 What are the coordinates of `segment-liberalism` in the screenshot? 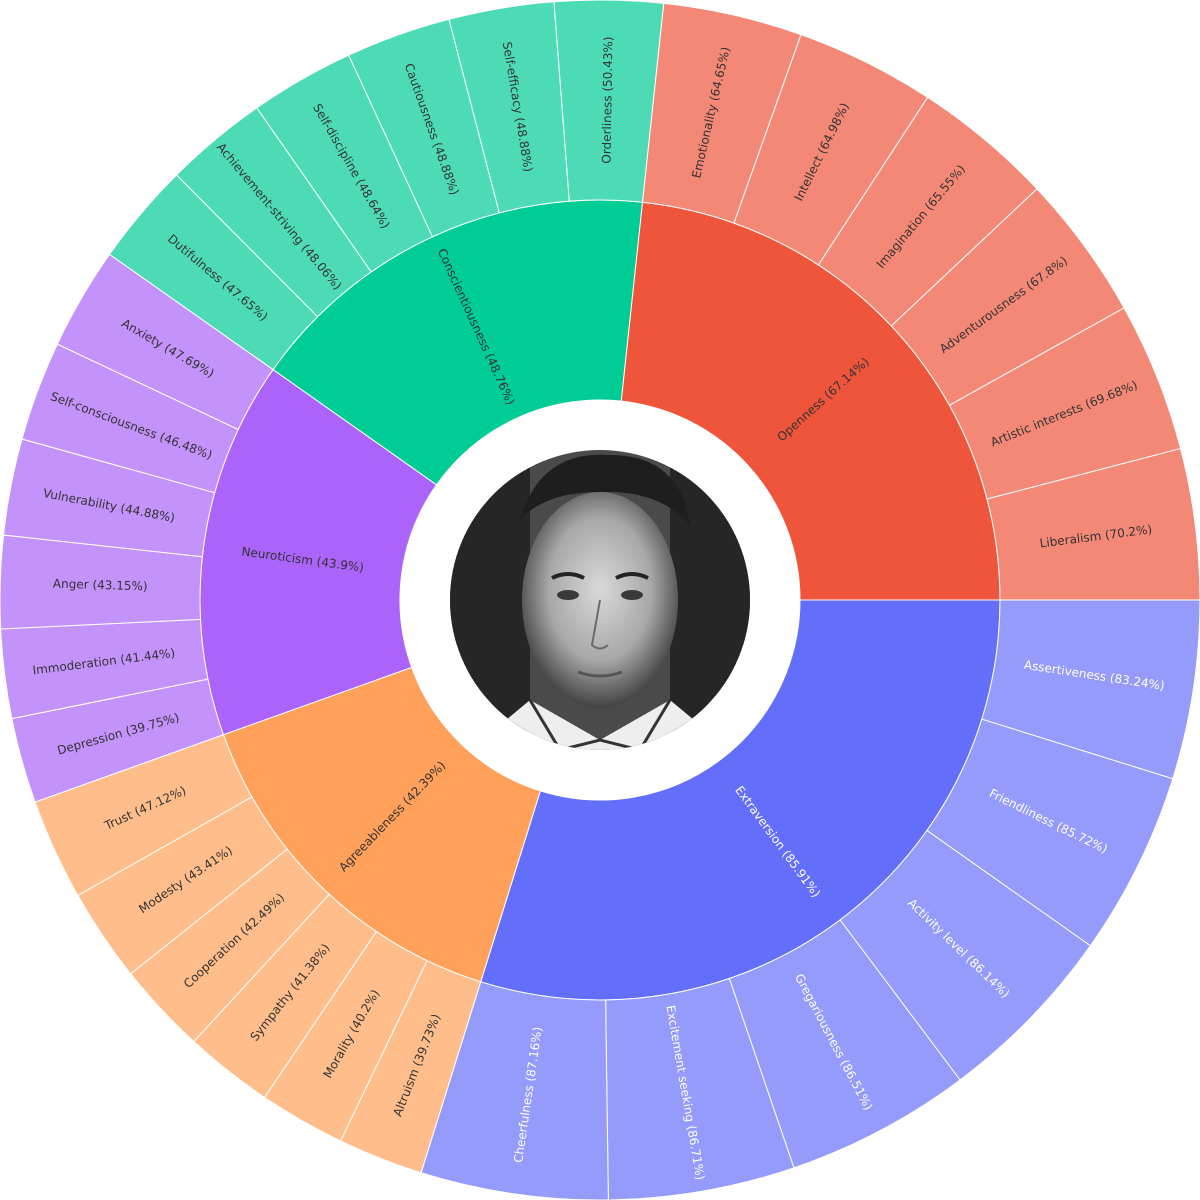 It's located at (1093, 524).